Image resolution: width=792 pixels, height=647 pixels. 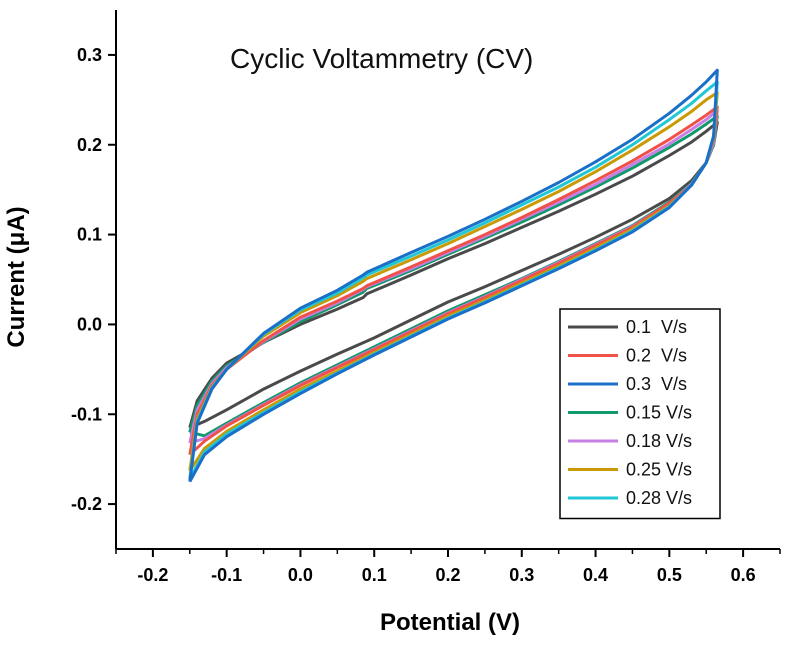 What do you see at coordinates (521, 575) in the screenshot?
I see `x-tick-label: 0.3` at bounding box center [521, 575].